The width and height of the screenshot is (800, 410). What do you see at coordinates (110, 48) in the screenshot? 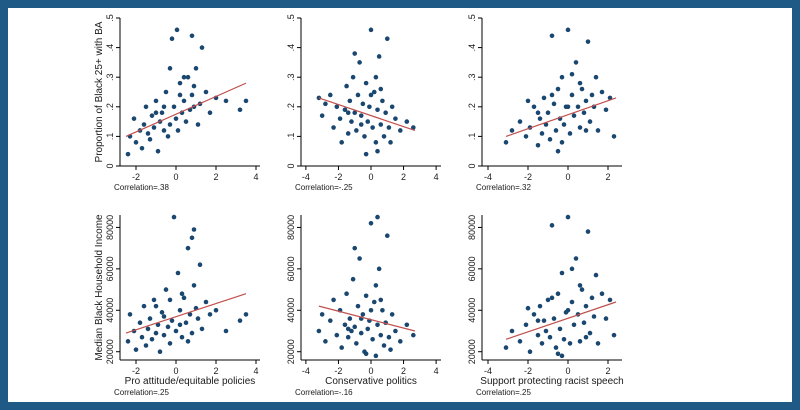
I see `y-tick-label: .4` at bounding box center [110, 48].